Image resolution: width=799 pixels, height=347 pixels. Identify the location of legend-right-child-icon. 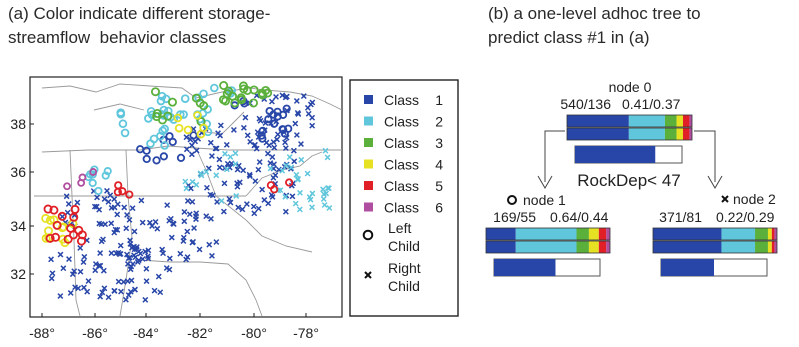
(368, 275).